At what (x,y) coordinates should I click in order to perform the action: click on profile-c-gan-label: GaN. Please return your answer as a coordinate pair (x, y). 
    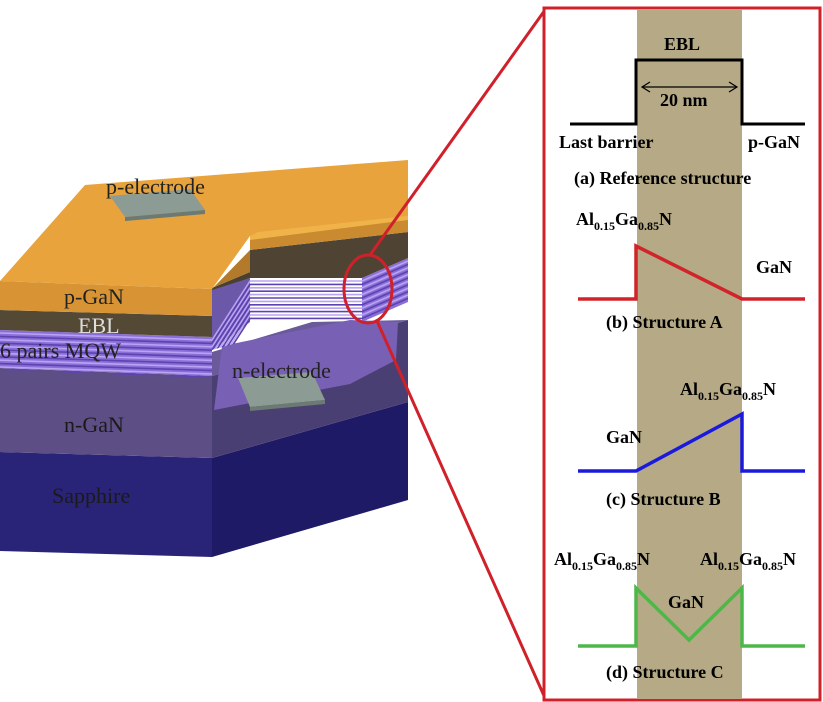
    Looking at the image, I should click on (624, 437).